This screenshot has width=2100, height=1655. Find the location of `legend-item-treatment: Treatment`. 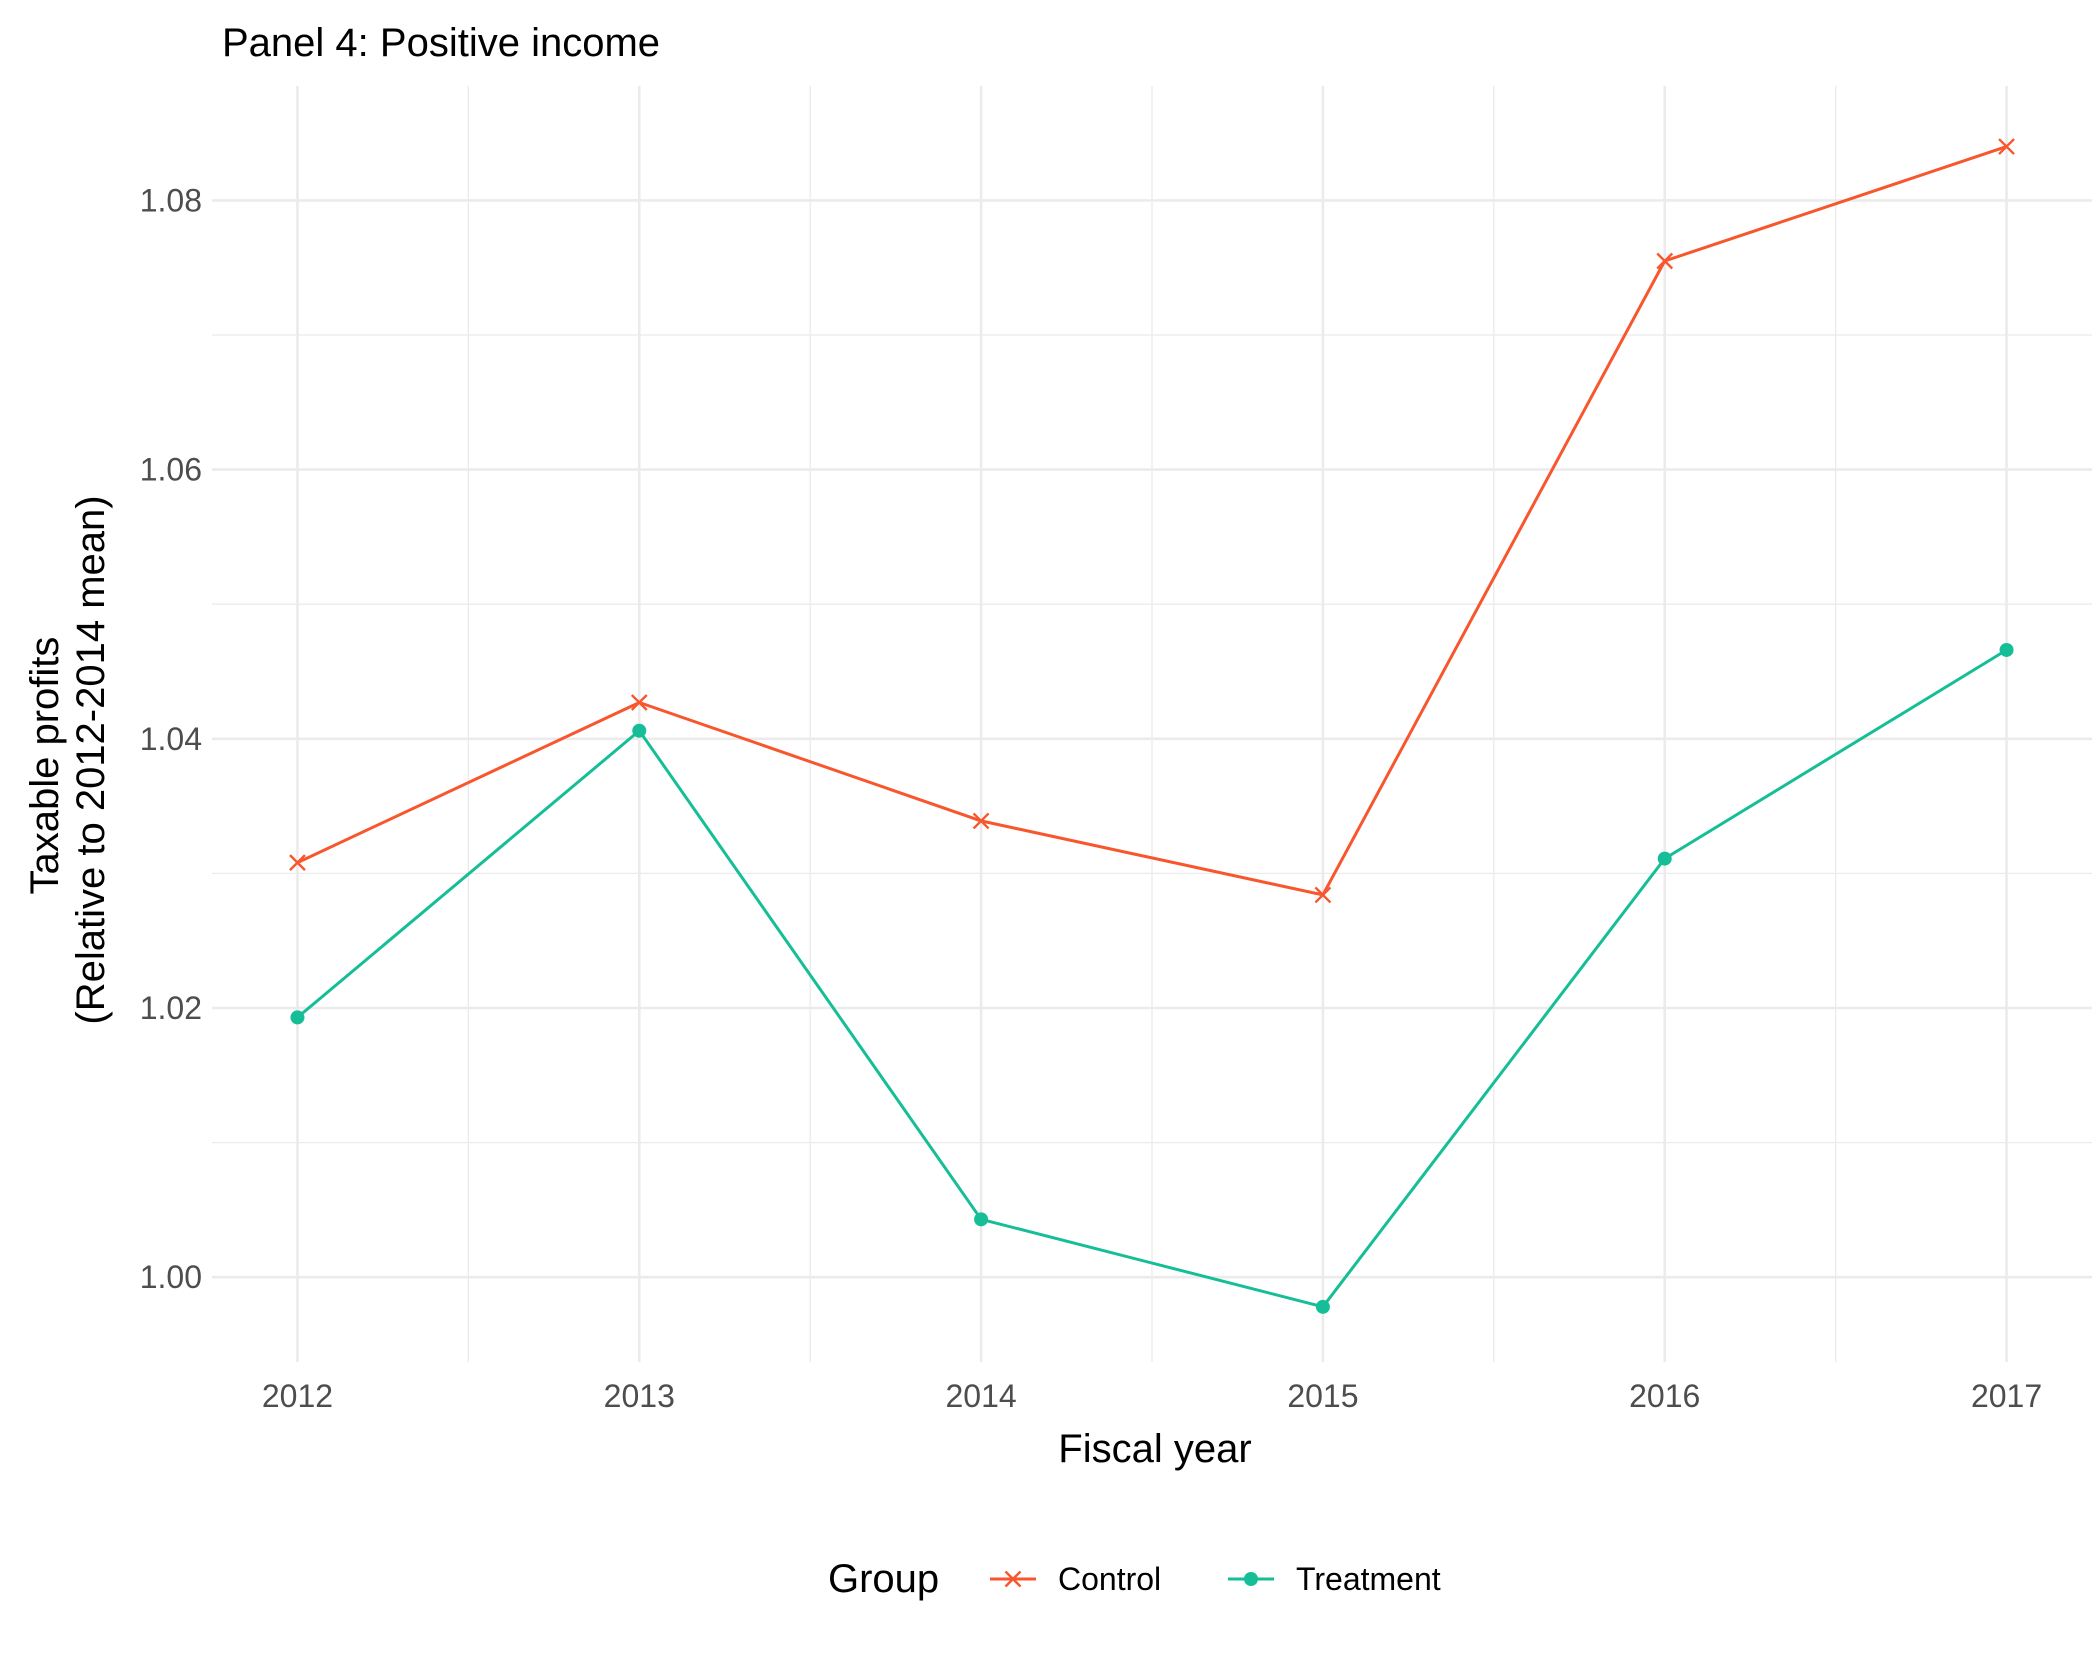

legend-item-treatment: Treatment is located at coordinates (1334, 1579).